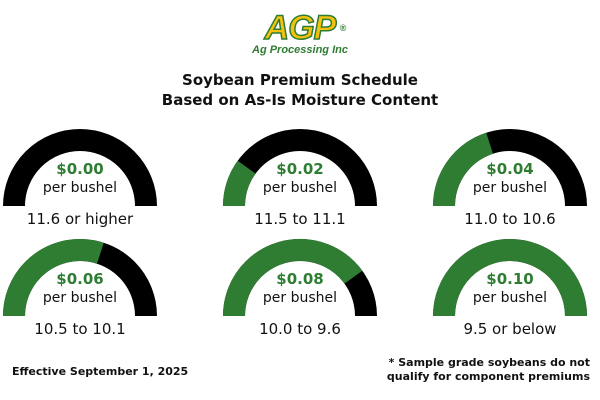  I want to click on agp-logo-mark: AGP ®, so click(305, 28).